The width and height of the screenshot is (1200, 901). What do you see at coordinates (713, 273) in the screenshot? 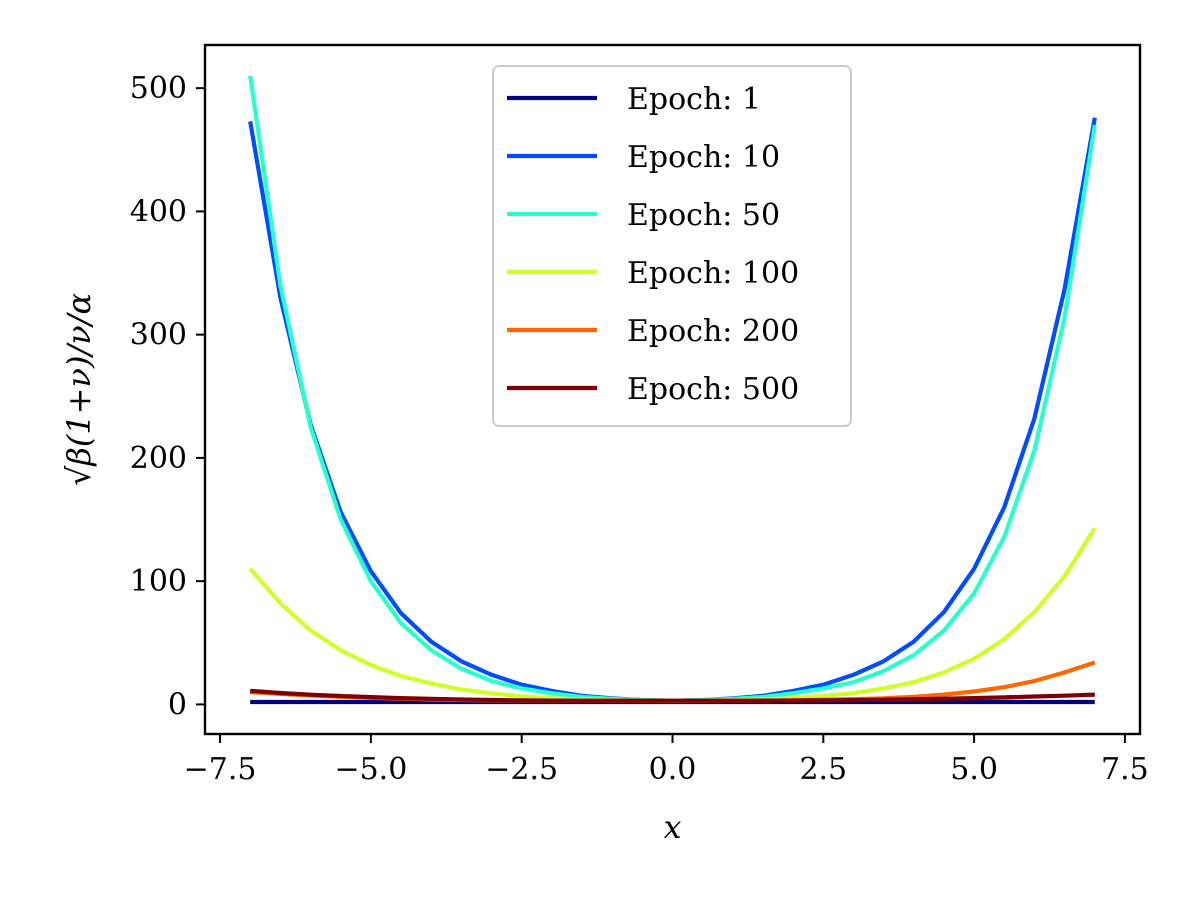
I see `legend-label: Epoch: 100` at bounding box center [713, 273].